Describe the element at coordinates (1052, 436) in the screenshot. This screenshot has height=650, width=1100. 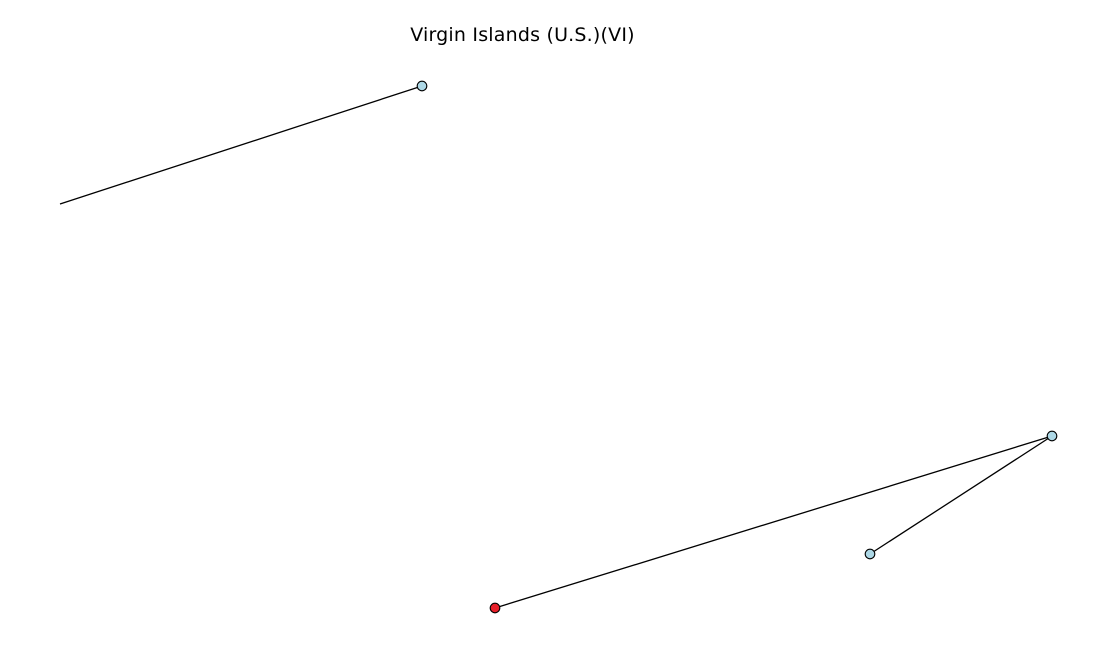
I see `node-right` at that location.